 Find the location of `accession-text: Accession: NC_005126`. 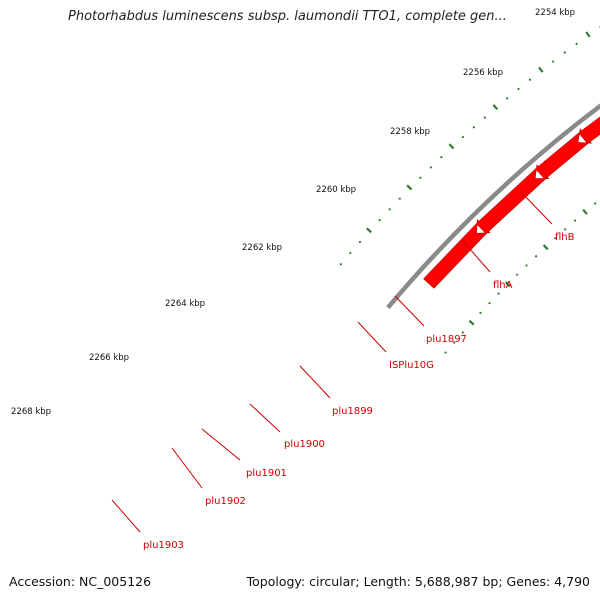

accession-text: Accession: NC_005126 is located at coordinates (80, 581).